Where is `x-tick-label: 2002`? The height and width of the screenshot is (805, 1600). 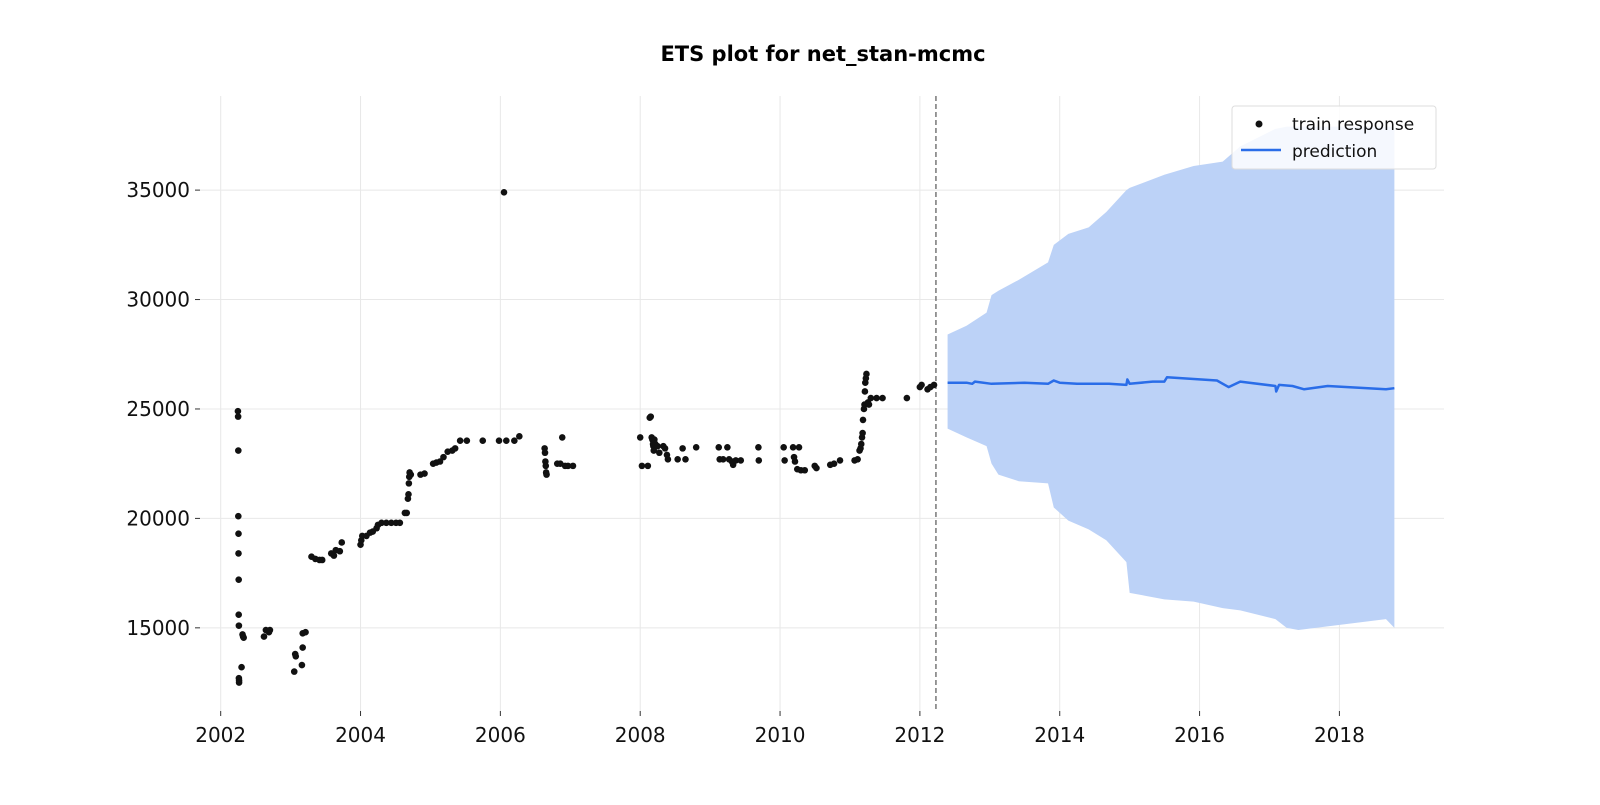 x-tick-label: 2002 is located at coordinates (220, 735).